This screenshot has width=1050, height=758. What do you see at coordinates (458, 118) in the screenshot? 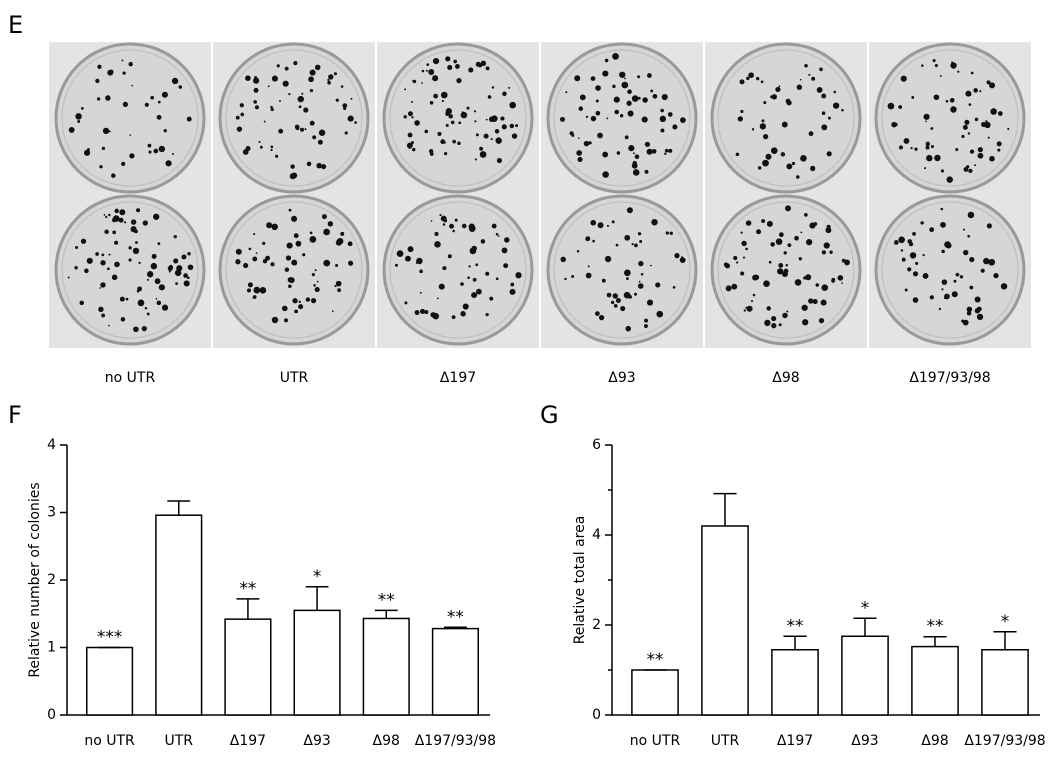
I see `plate` at bounding box center [458, 118].